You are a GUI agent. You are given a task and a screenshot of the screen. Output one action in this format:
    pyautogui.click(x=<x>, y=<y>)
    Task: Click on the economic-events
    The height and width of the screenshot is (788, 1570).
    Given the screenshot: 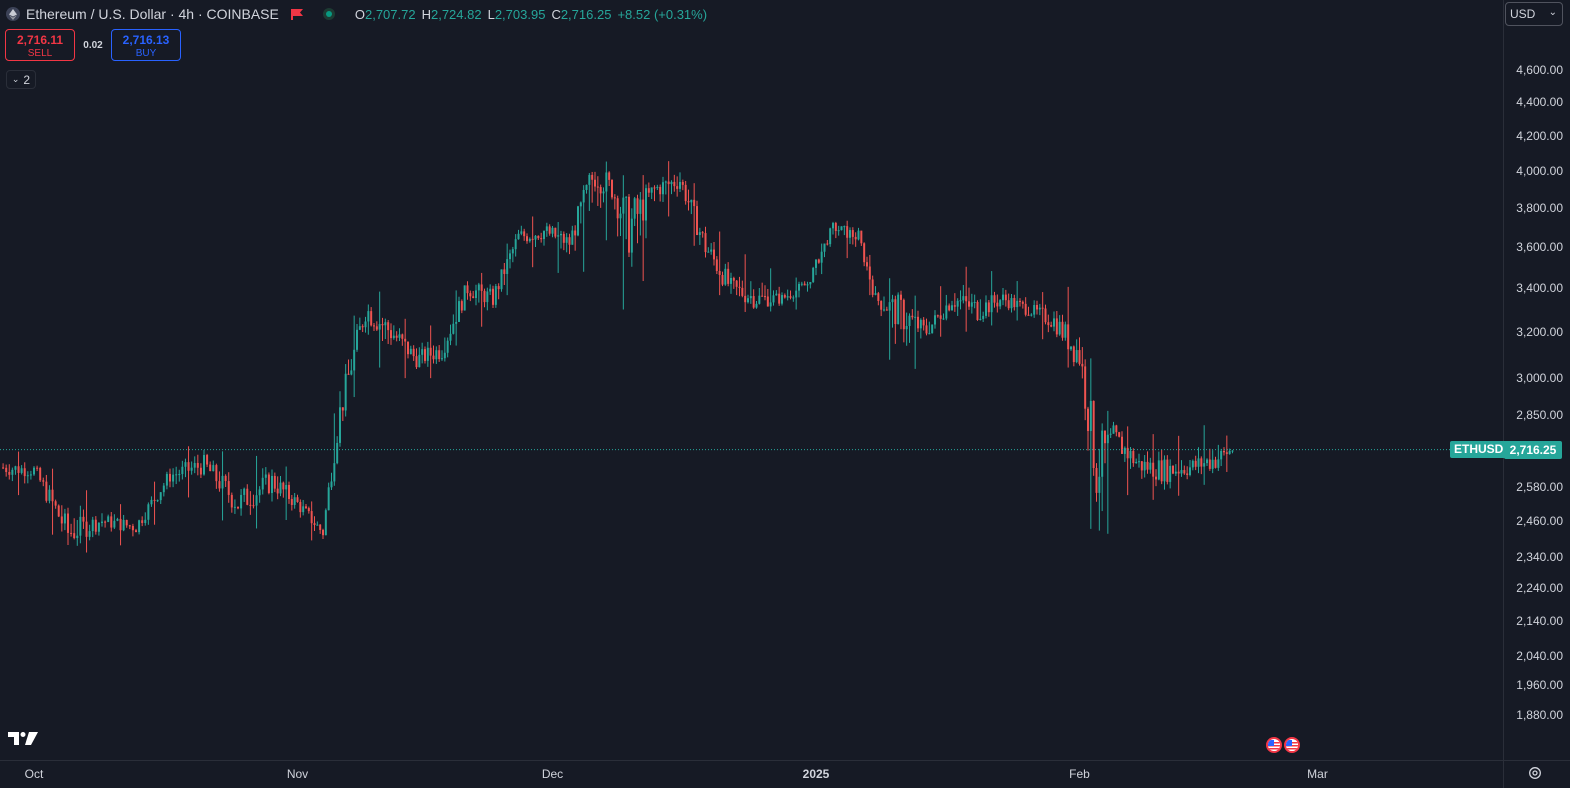 What is the action you would take?
    pyautogui.click(x=1284, y=745)
    